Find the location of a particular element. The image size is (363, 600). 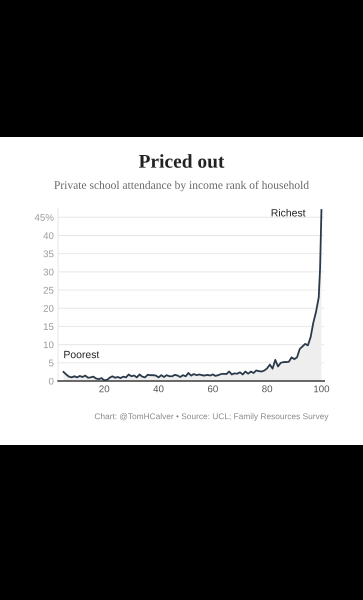

x-tick-label: 20 is located at coordinates (104, 388).